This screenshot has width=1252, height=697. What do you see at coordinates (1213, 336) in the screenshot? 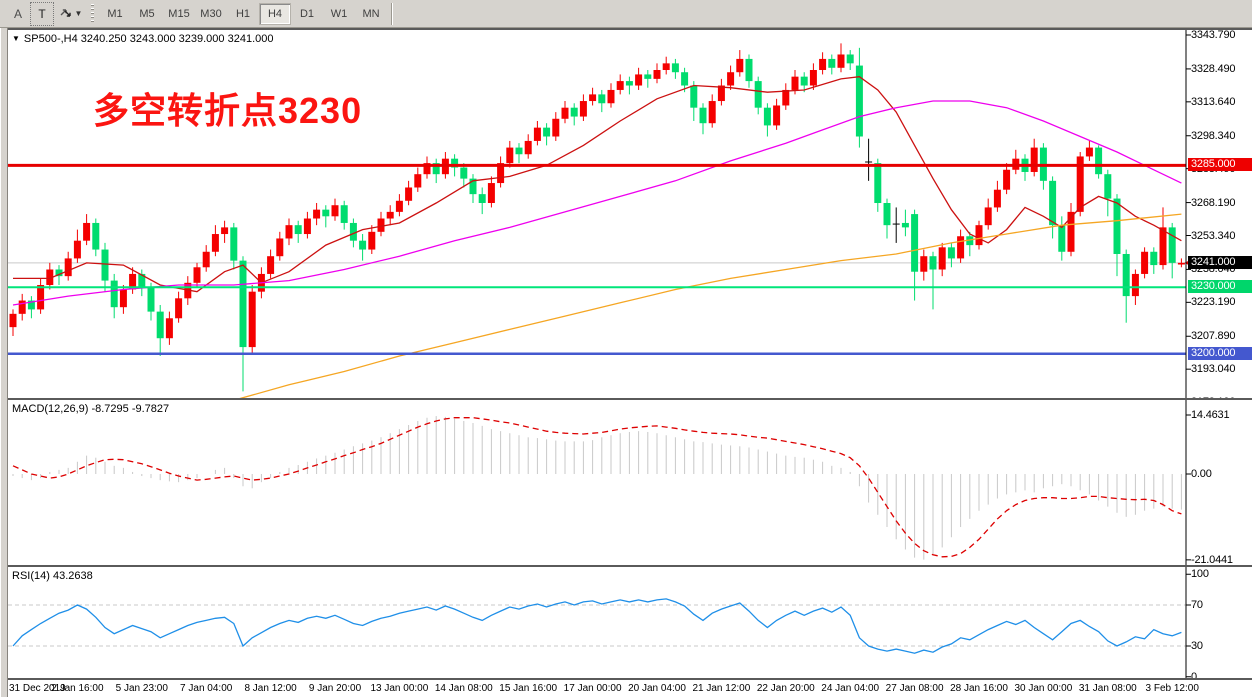
I see `price-tick-label: 3207.890` at bounding box center [1213, 336].